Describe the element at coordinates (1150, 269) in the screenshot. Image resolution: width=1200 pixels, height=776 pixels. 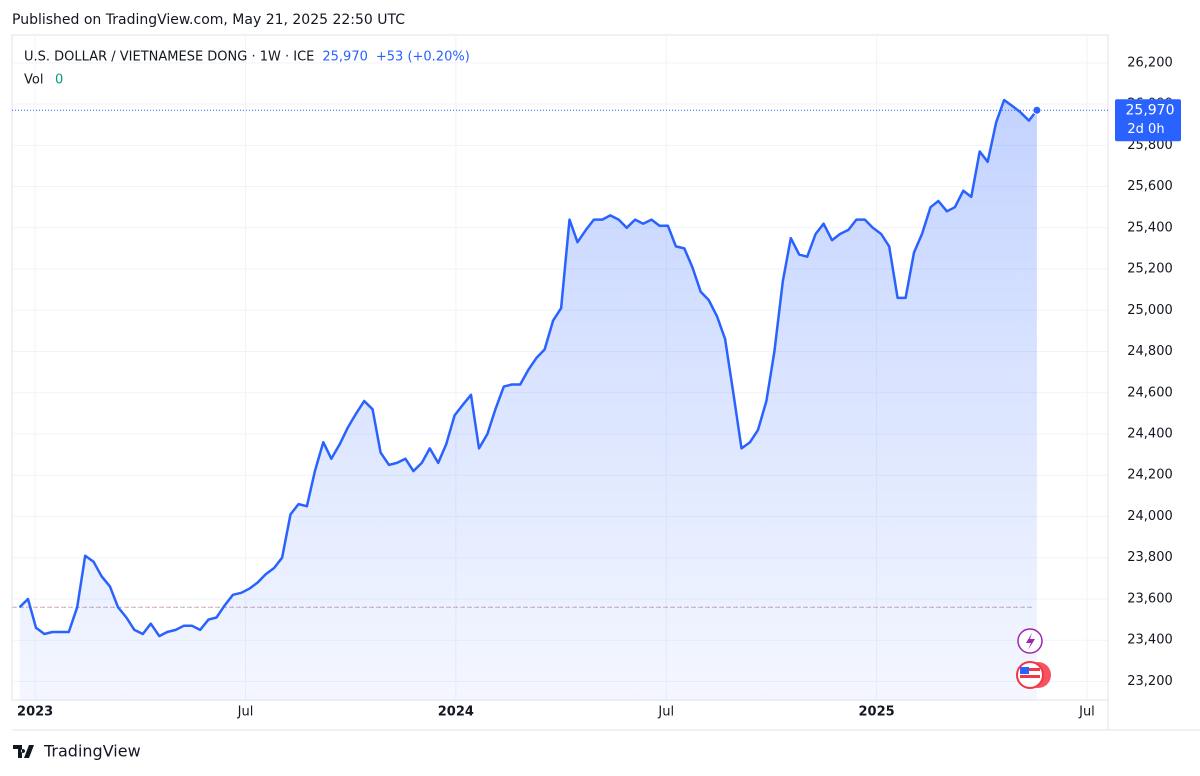
I see `y-tick-label: 25,200` at that location.